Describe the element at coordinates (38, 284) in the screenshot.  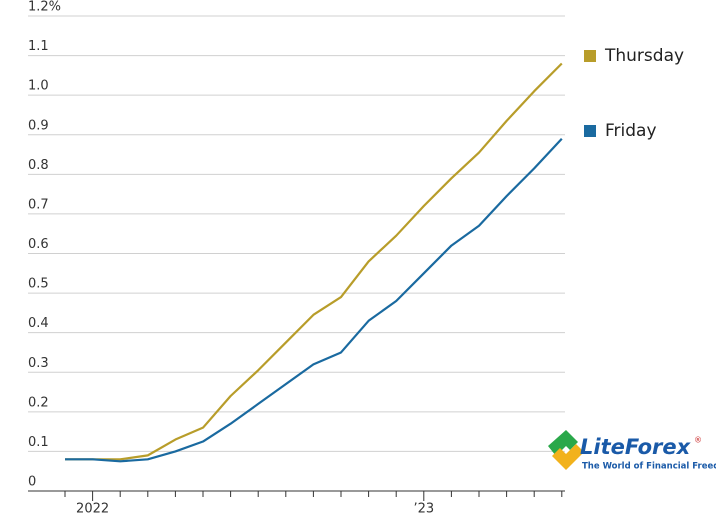
I see `y-tick-label: 0.5` at that location.